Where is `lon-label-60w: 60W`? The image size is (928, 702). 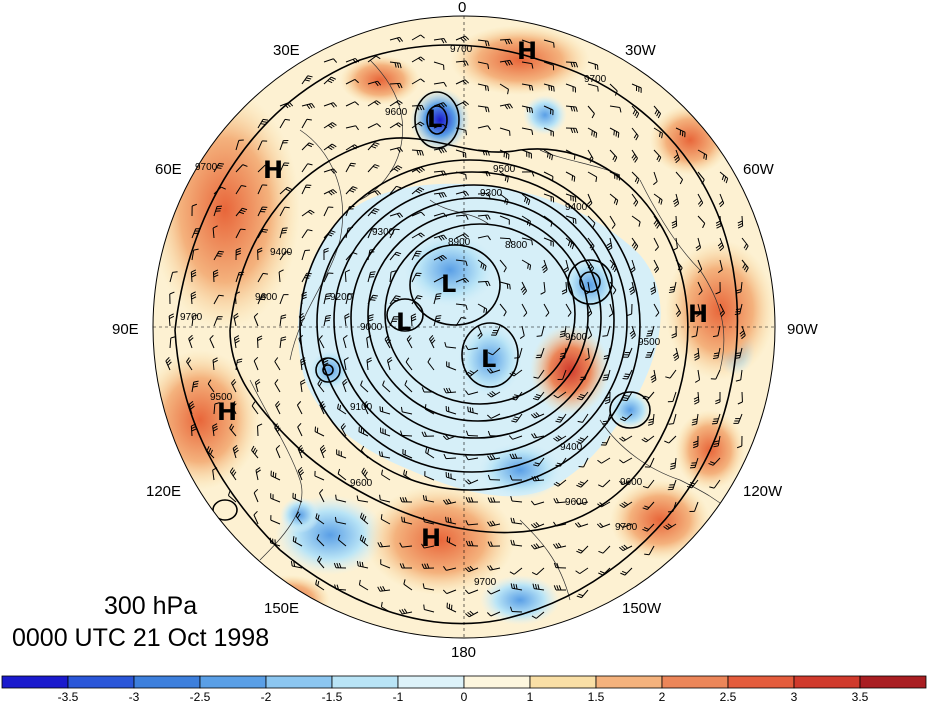
lon-label-60w: 60W is located at coordinates (759, 169).